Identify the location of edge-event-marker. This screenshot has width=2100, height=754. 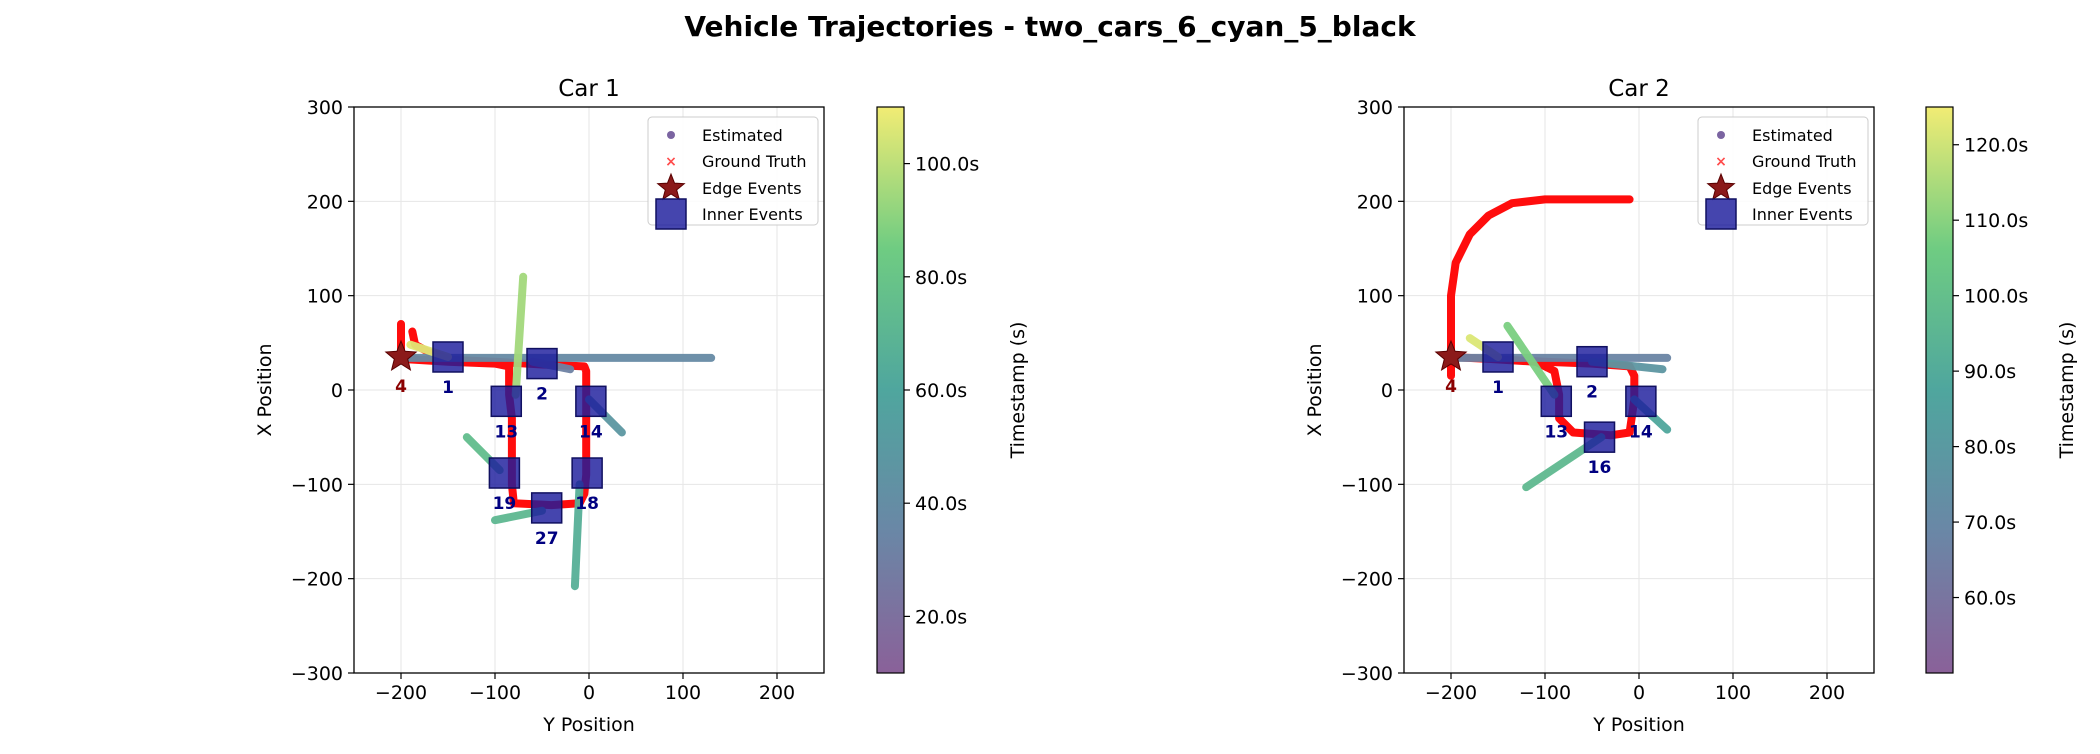
(401, 355).